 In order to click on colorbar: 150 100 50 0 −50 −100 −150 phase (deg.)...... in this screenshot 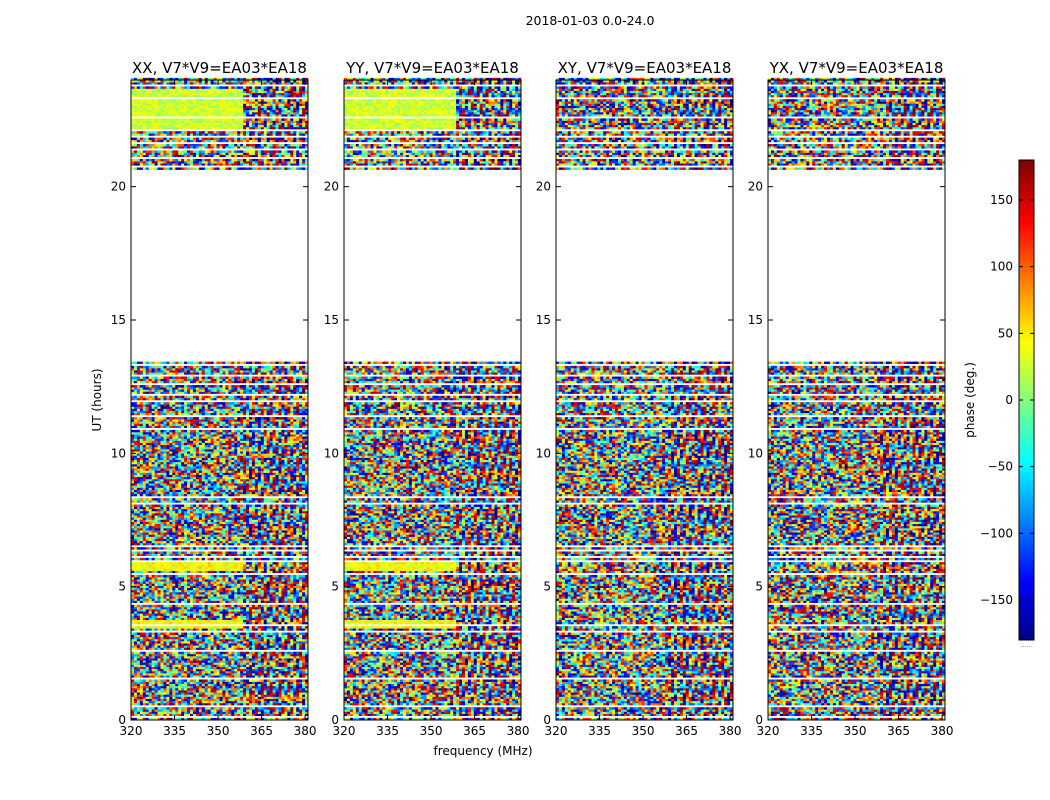, I will do `click(999, 404)`.